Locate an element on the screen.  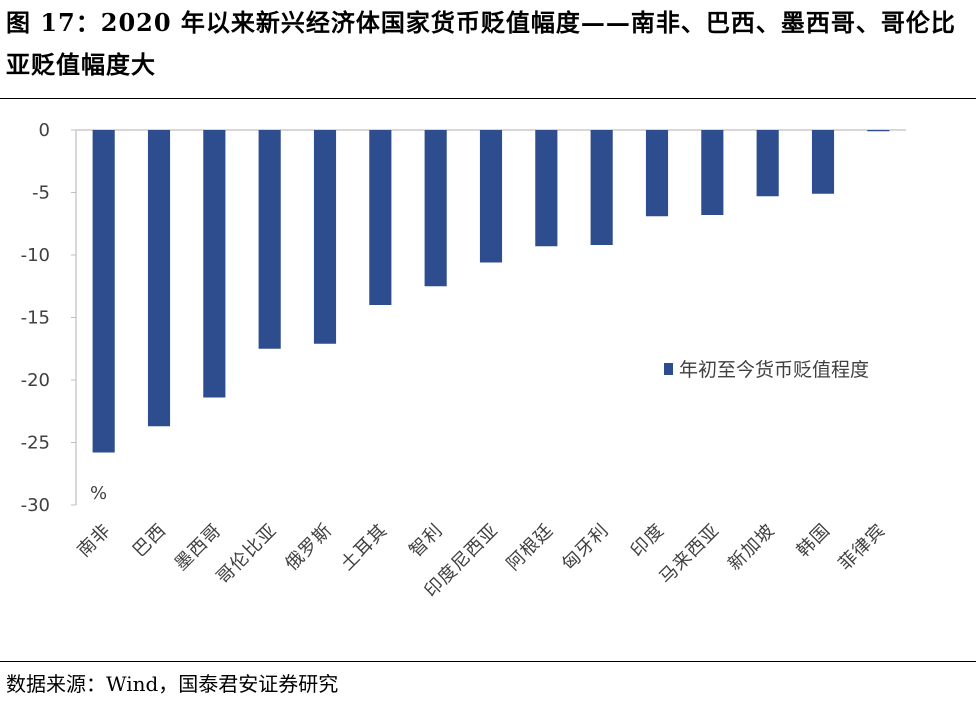
category-label: 菲律宾 is located at coordinates (862, 547).